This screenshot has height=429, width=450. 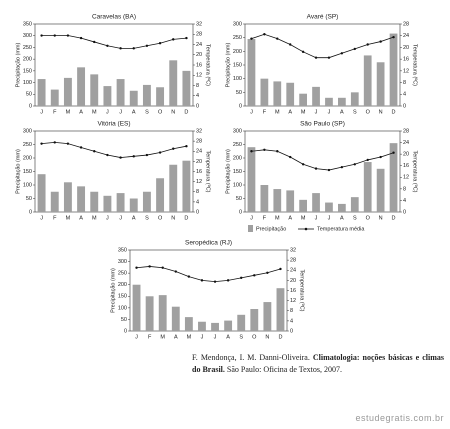 What do you see at coordinates (399, 418) in the screenshot?
I see `watermark: estudegratis.com.br` at bounding box center [399, 418].